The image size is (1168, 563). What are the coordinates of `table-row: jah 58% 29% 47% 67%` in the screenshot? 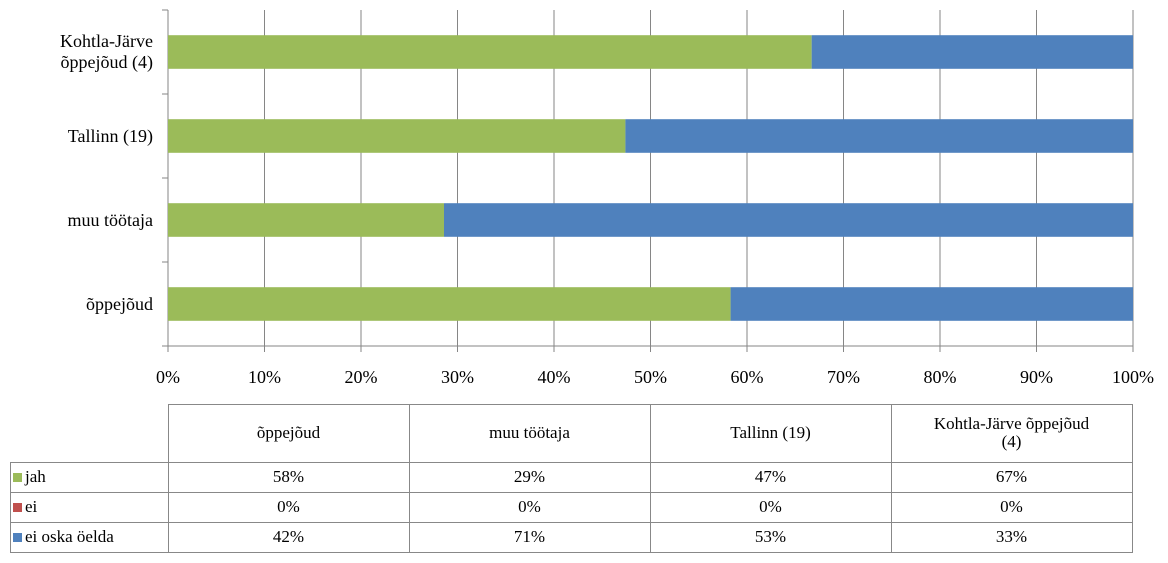 It's located at (571, 477).